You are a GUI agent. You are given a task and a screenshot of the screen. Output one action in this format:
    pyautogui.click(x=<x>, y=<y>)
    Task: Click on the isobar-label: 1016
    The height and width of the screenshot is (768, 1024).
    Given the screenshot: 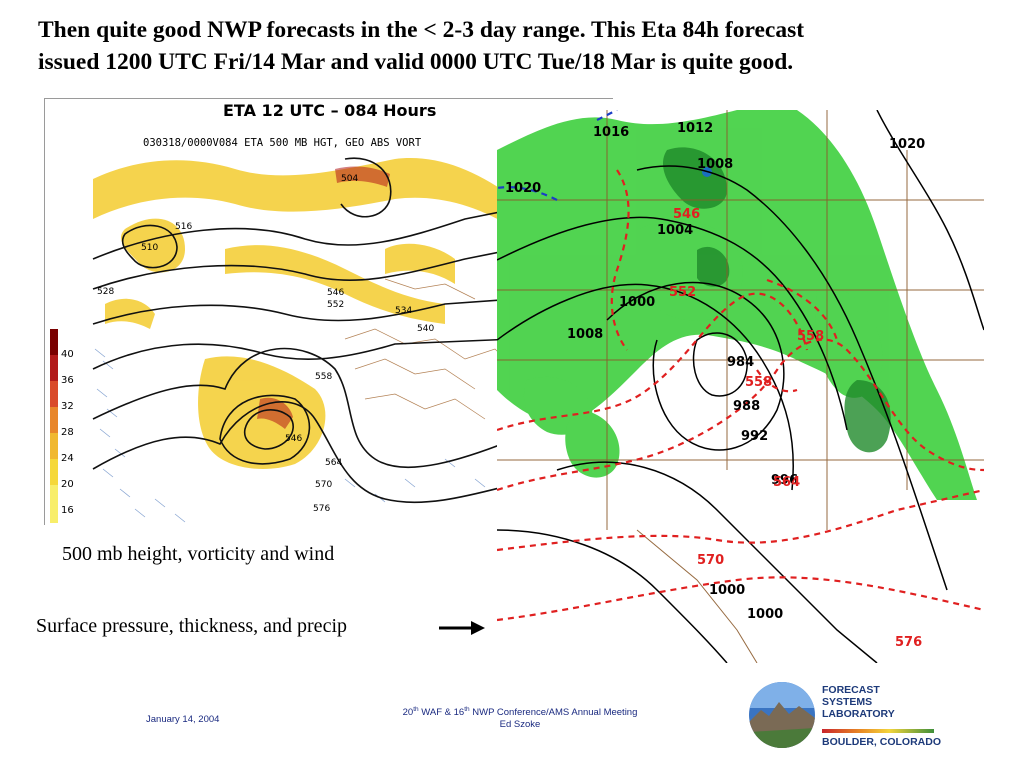 What is the action you would take?
    pyautogui.click(x=611, y=132)
    